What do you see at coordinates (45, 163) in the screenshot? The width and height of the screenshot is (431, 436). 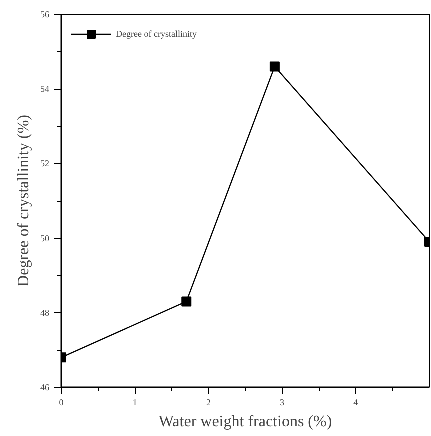 I see `y-tick-label: 52` at bounding box center [45, 163].